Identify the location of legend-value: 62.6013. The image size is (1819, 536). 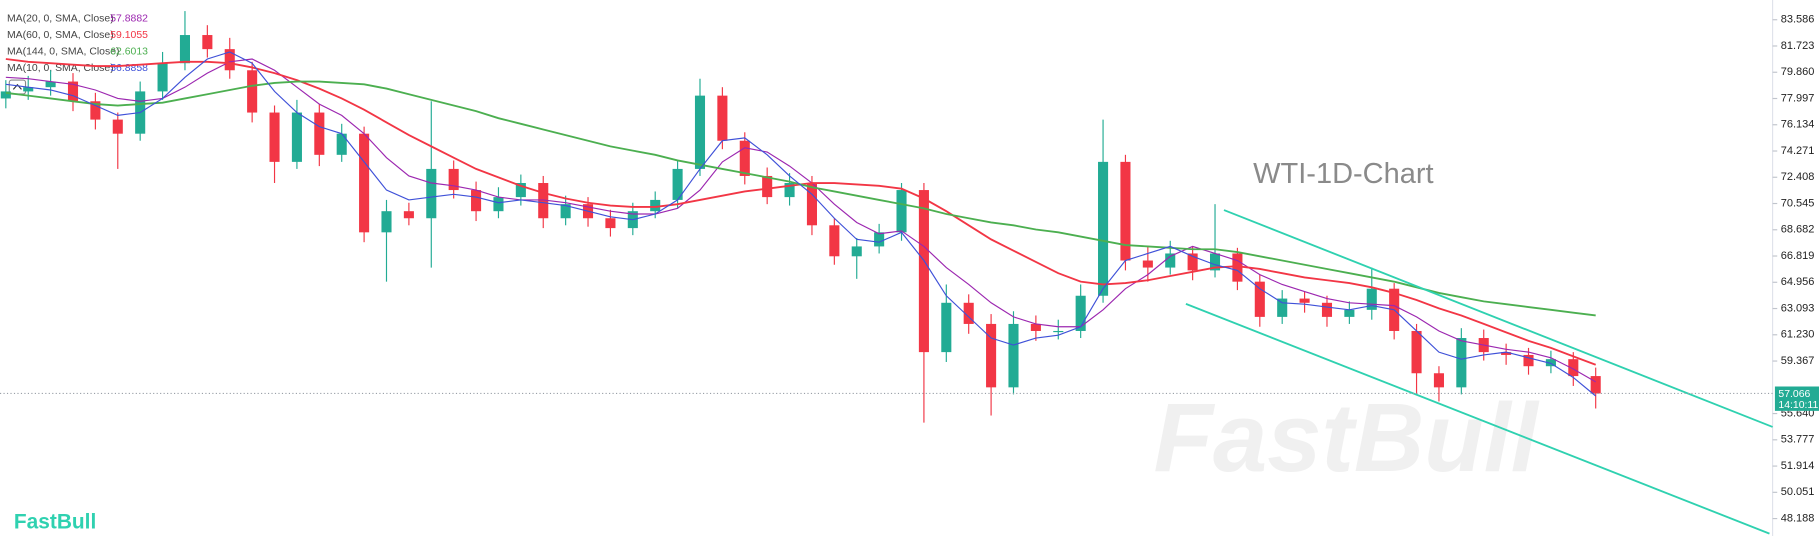
(129, 52).